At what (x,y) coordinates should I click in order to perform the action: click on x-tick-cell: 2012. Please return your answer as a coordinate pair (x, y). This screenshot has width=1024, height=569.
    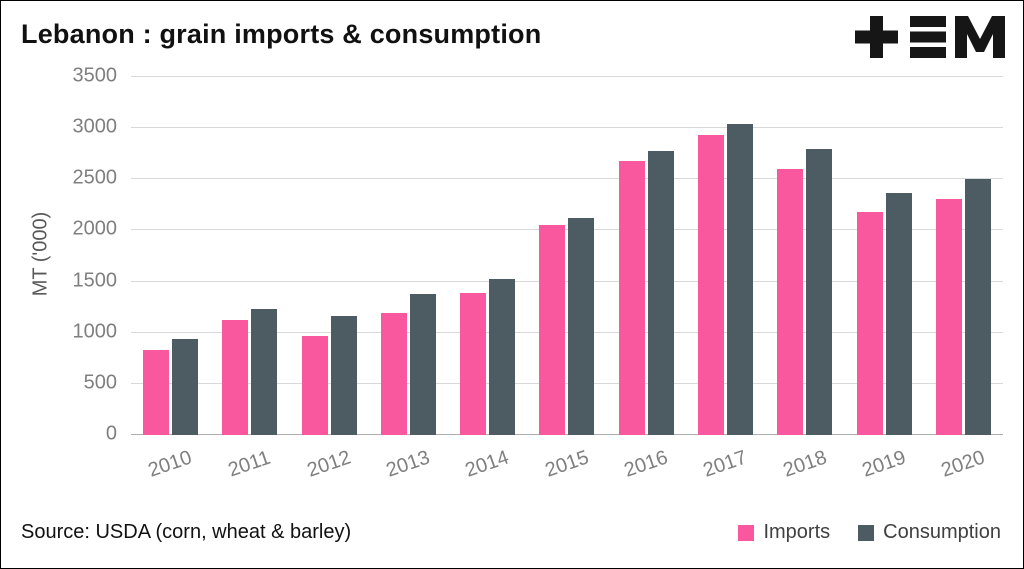
    Looking at the image, I should click on (329, 471).